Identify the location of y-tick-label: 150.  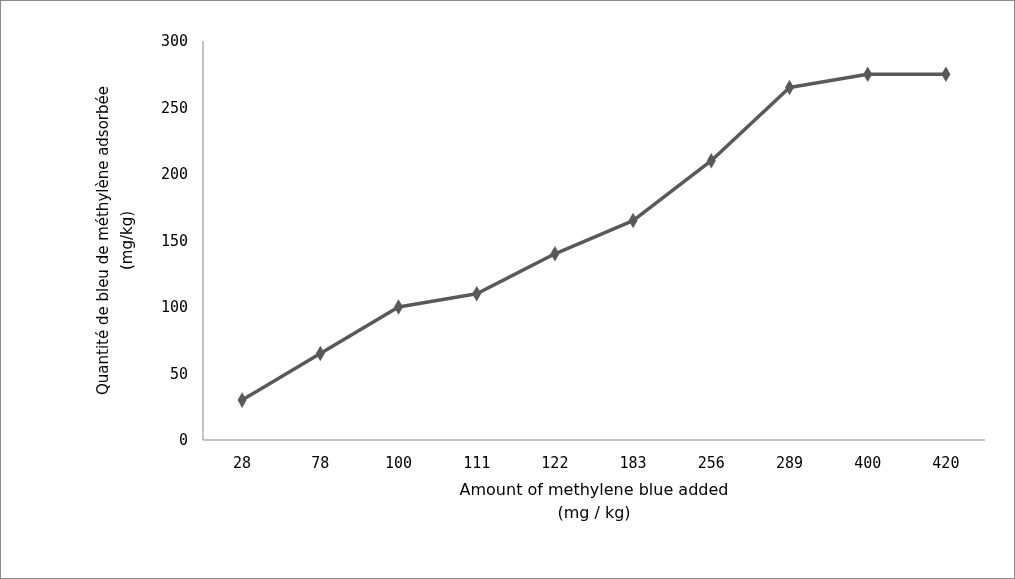
(174, 240).